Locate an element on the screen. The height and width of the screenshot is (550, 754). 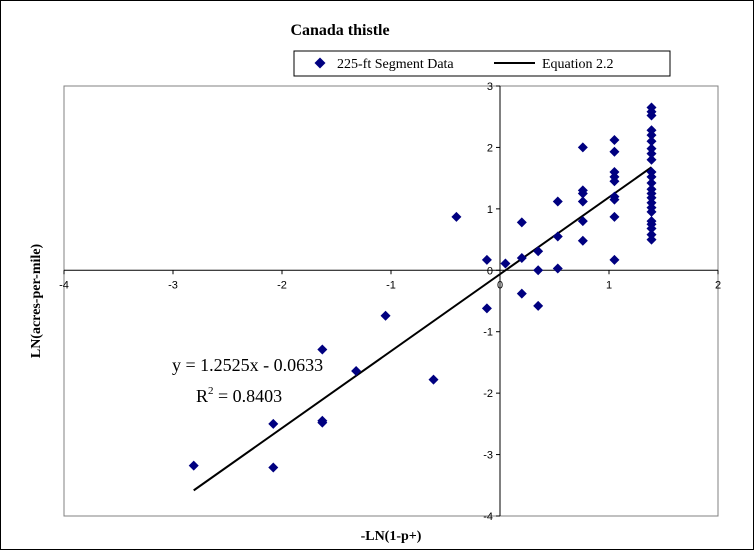
y-tick-label: -2 is located at coordinates (488, 394).